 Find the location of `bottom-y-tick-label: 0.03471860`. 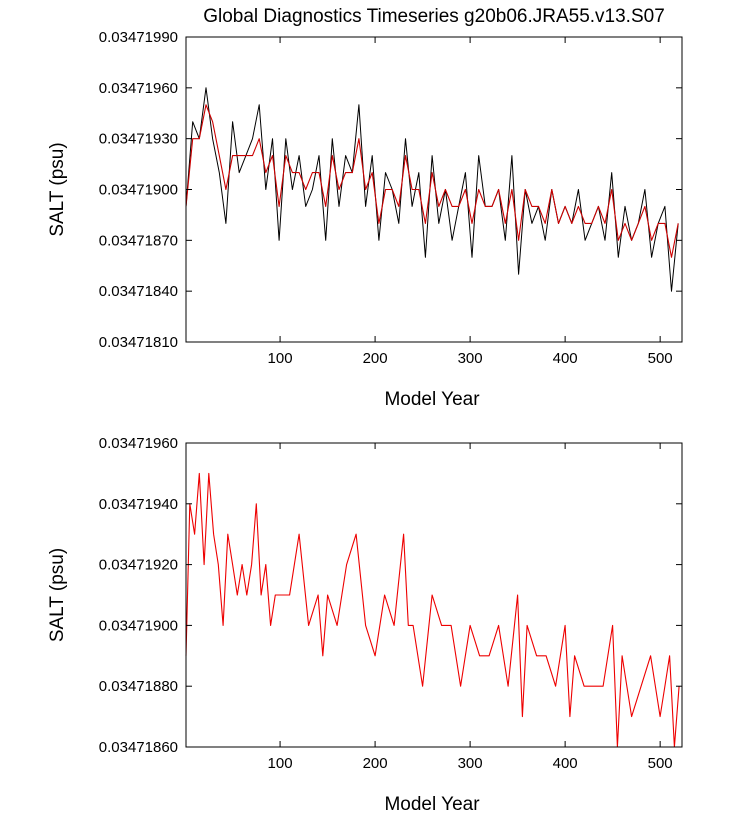

bottom-y-tick-label: 0.03471860 is located at coordinates (138, 747).